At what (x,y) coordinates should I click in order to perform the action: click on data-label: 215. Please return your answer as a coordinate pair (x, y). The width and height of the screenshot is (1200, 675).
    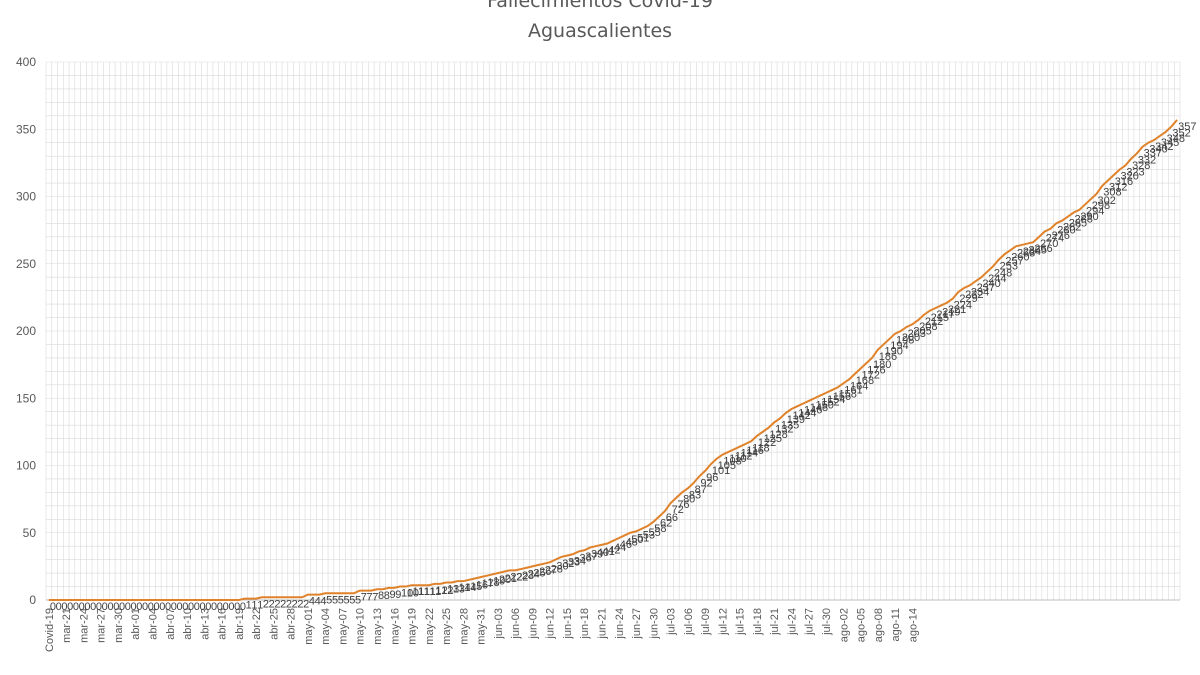
    Looking at the image, I should click on (940, 318).